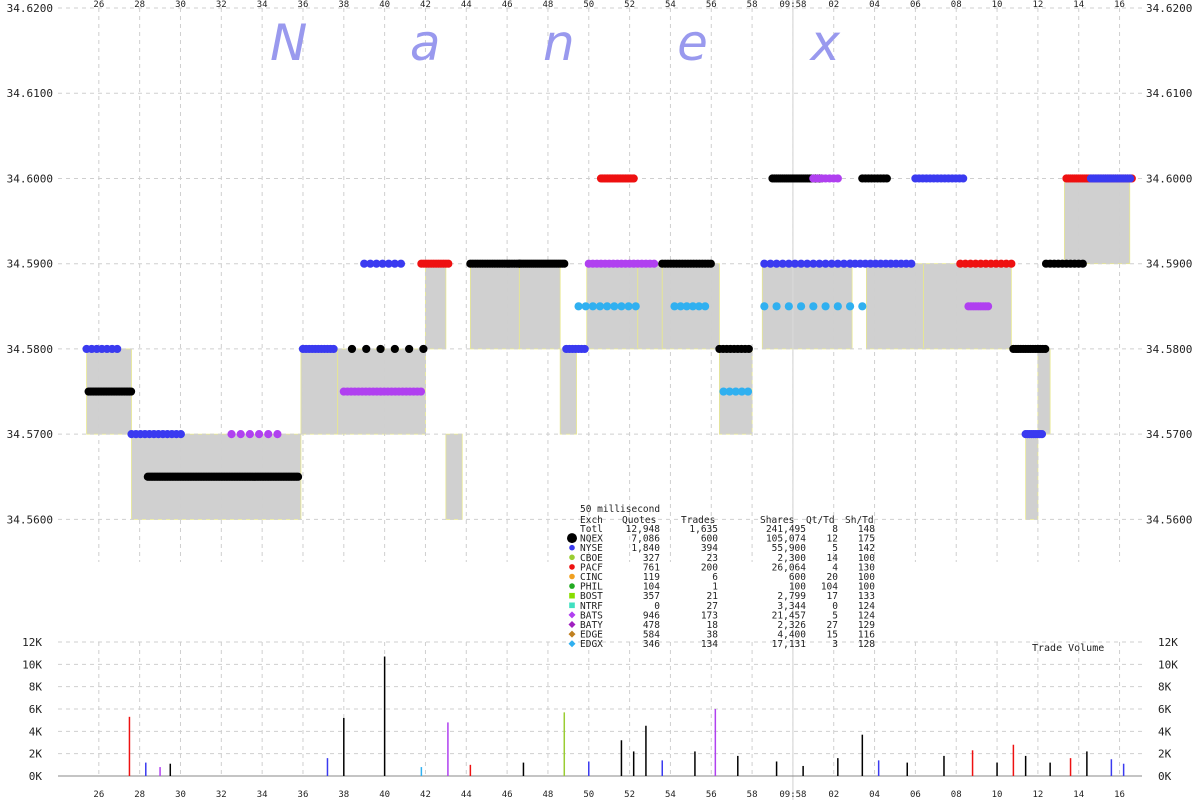 The width and height of the screenshot is (1200, 800). I want to click on stats-cell: 105,074, so click(786, 539).